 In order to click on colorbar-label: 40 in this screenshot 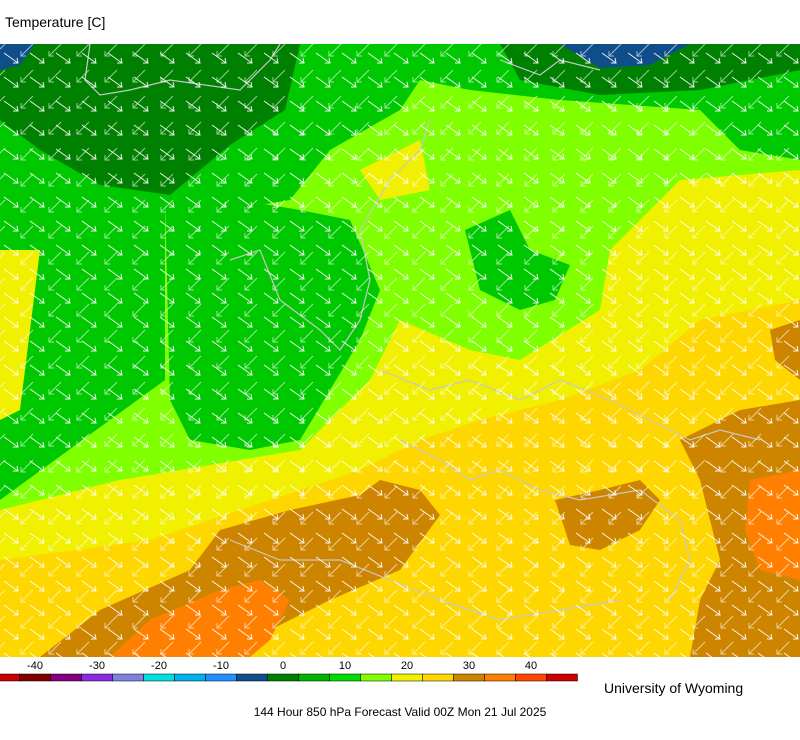, I will do `click(531, 666)`.